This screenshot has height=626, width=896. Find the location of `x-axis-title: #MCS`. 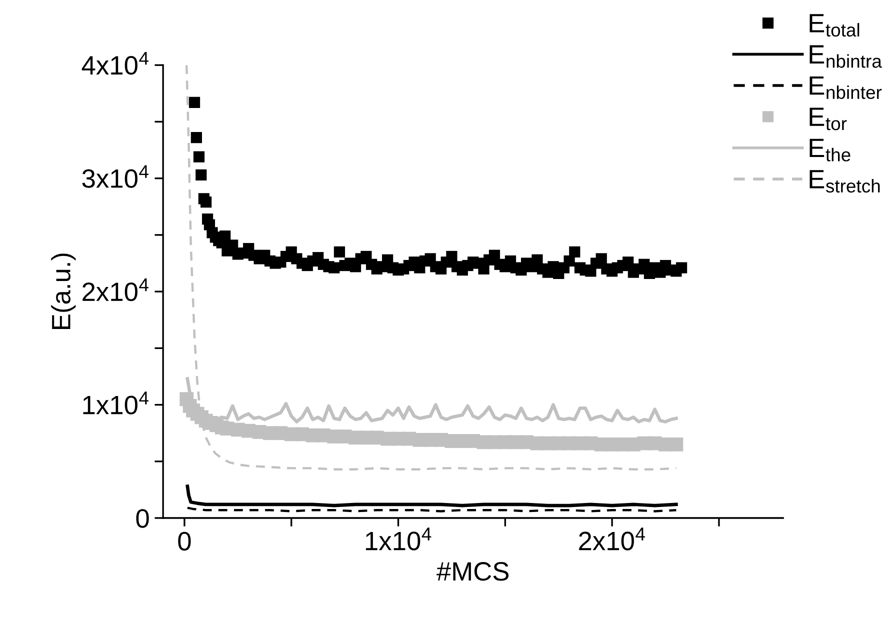

x-axis-title: #MCS is located at coordinates (472, 571).